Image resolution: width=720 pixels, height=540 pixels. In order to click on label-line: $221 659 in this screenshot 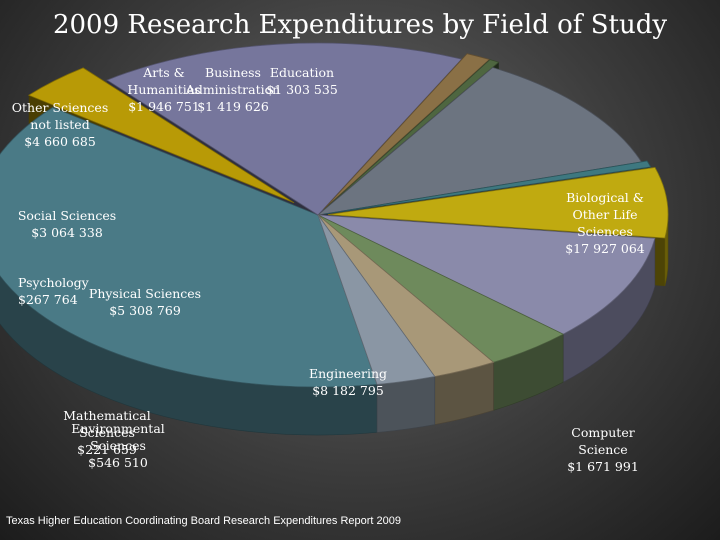, I will do `click(107, 449)`.